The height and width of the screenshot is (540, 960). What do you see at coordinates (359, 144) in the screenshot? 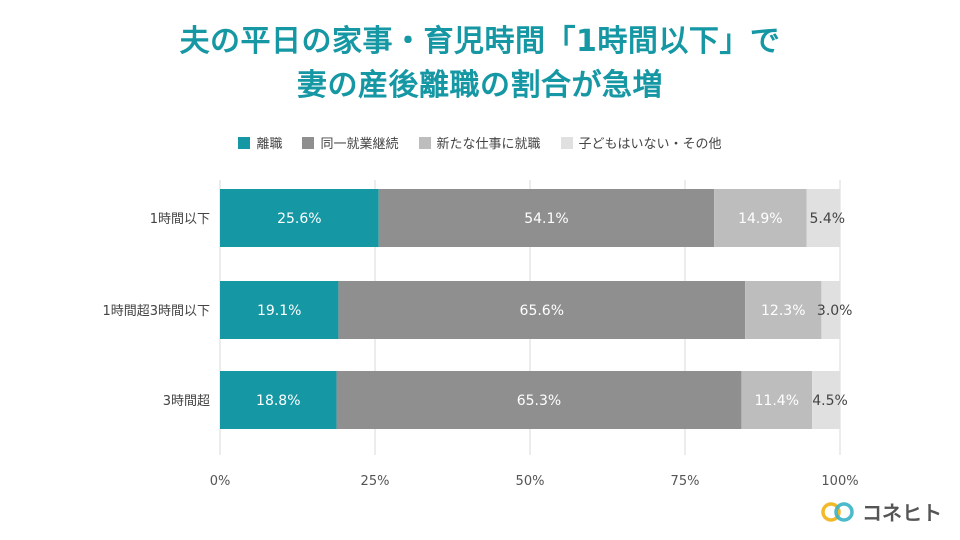
I see `legend-label: 同一就業継続` at bounding box center [359, 144].